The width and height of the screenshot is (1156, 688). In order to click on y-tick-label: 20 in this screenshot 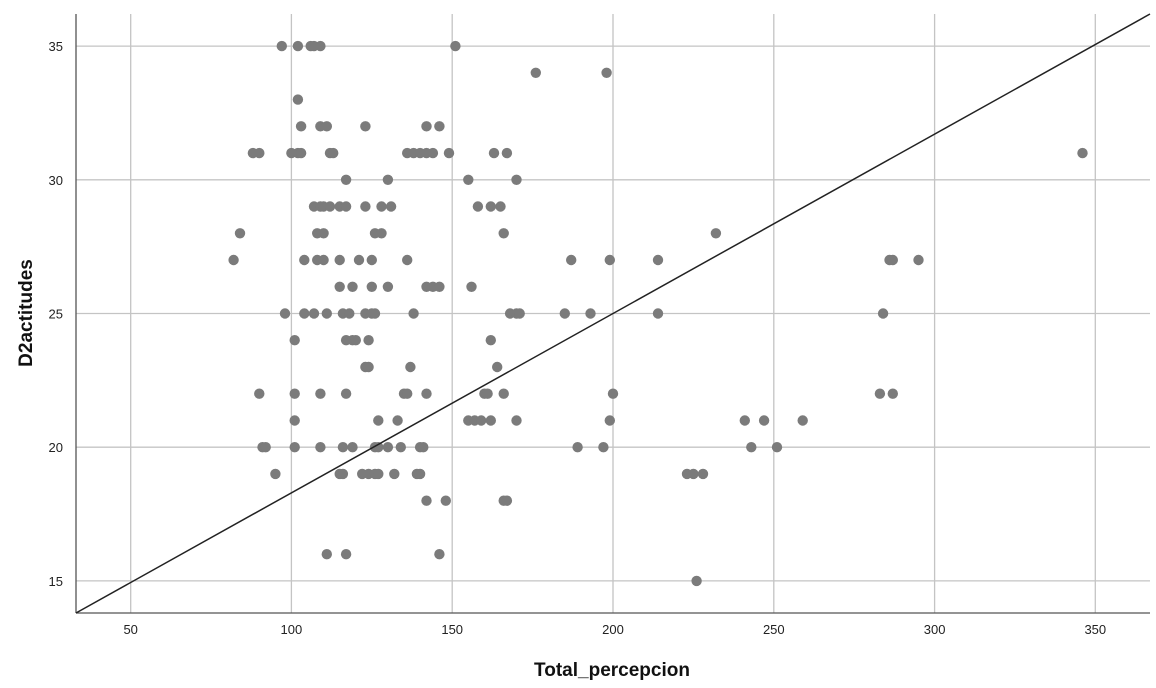, I will do `click(56, 447)`.